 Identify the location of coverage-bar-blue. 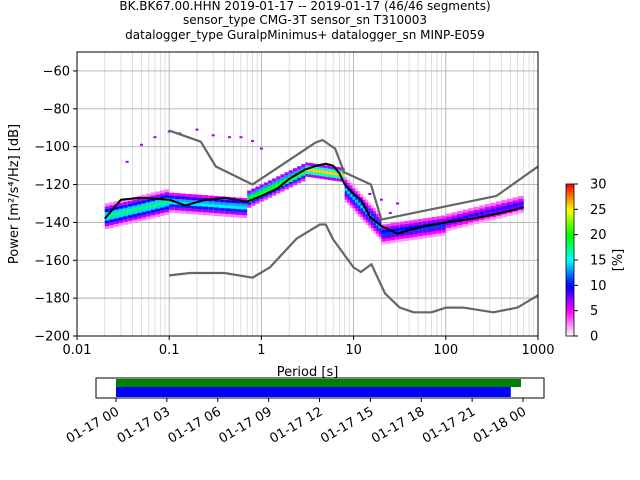
(313, 392).